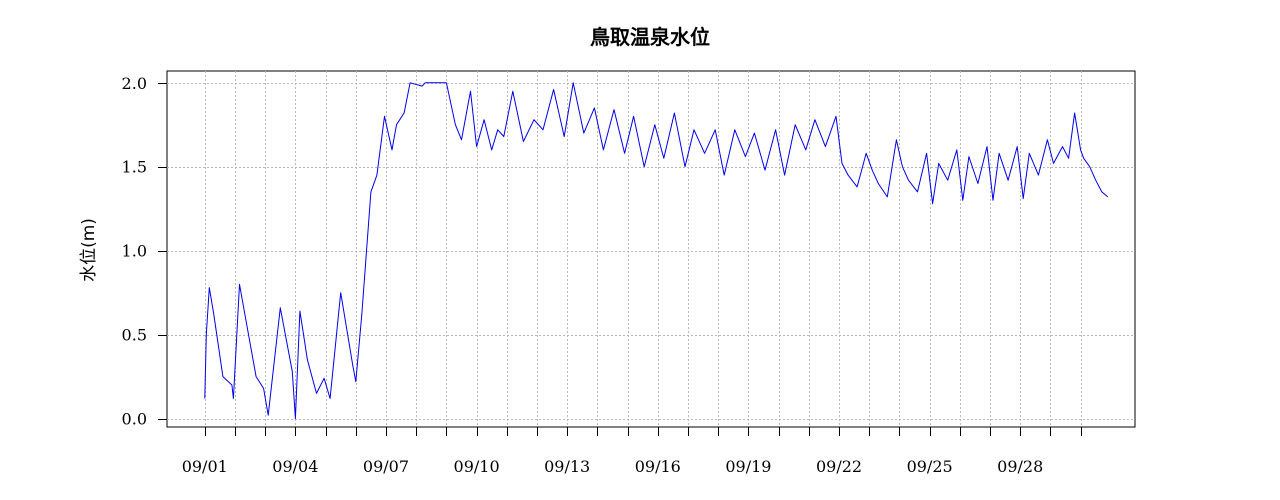 The width and height of the screenshot is (1280, 500). I want to click on x-tick-label: 09/28, so click(1020, 466).